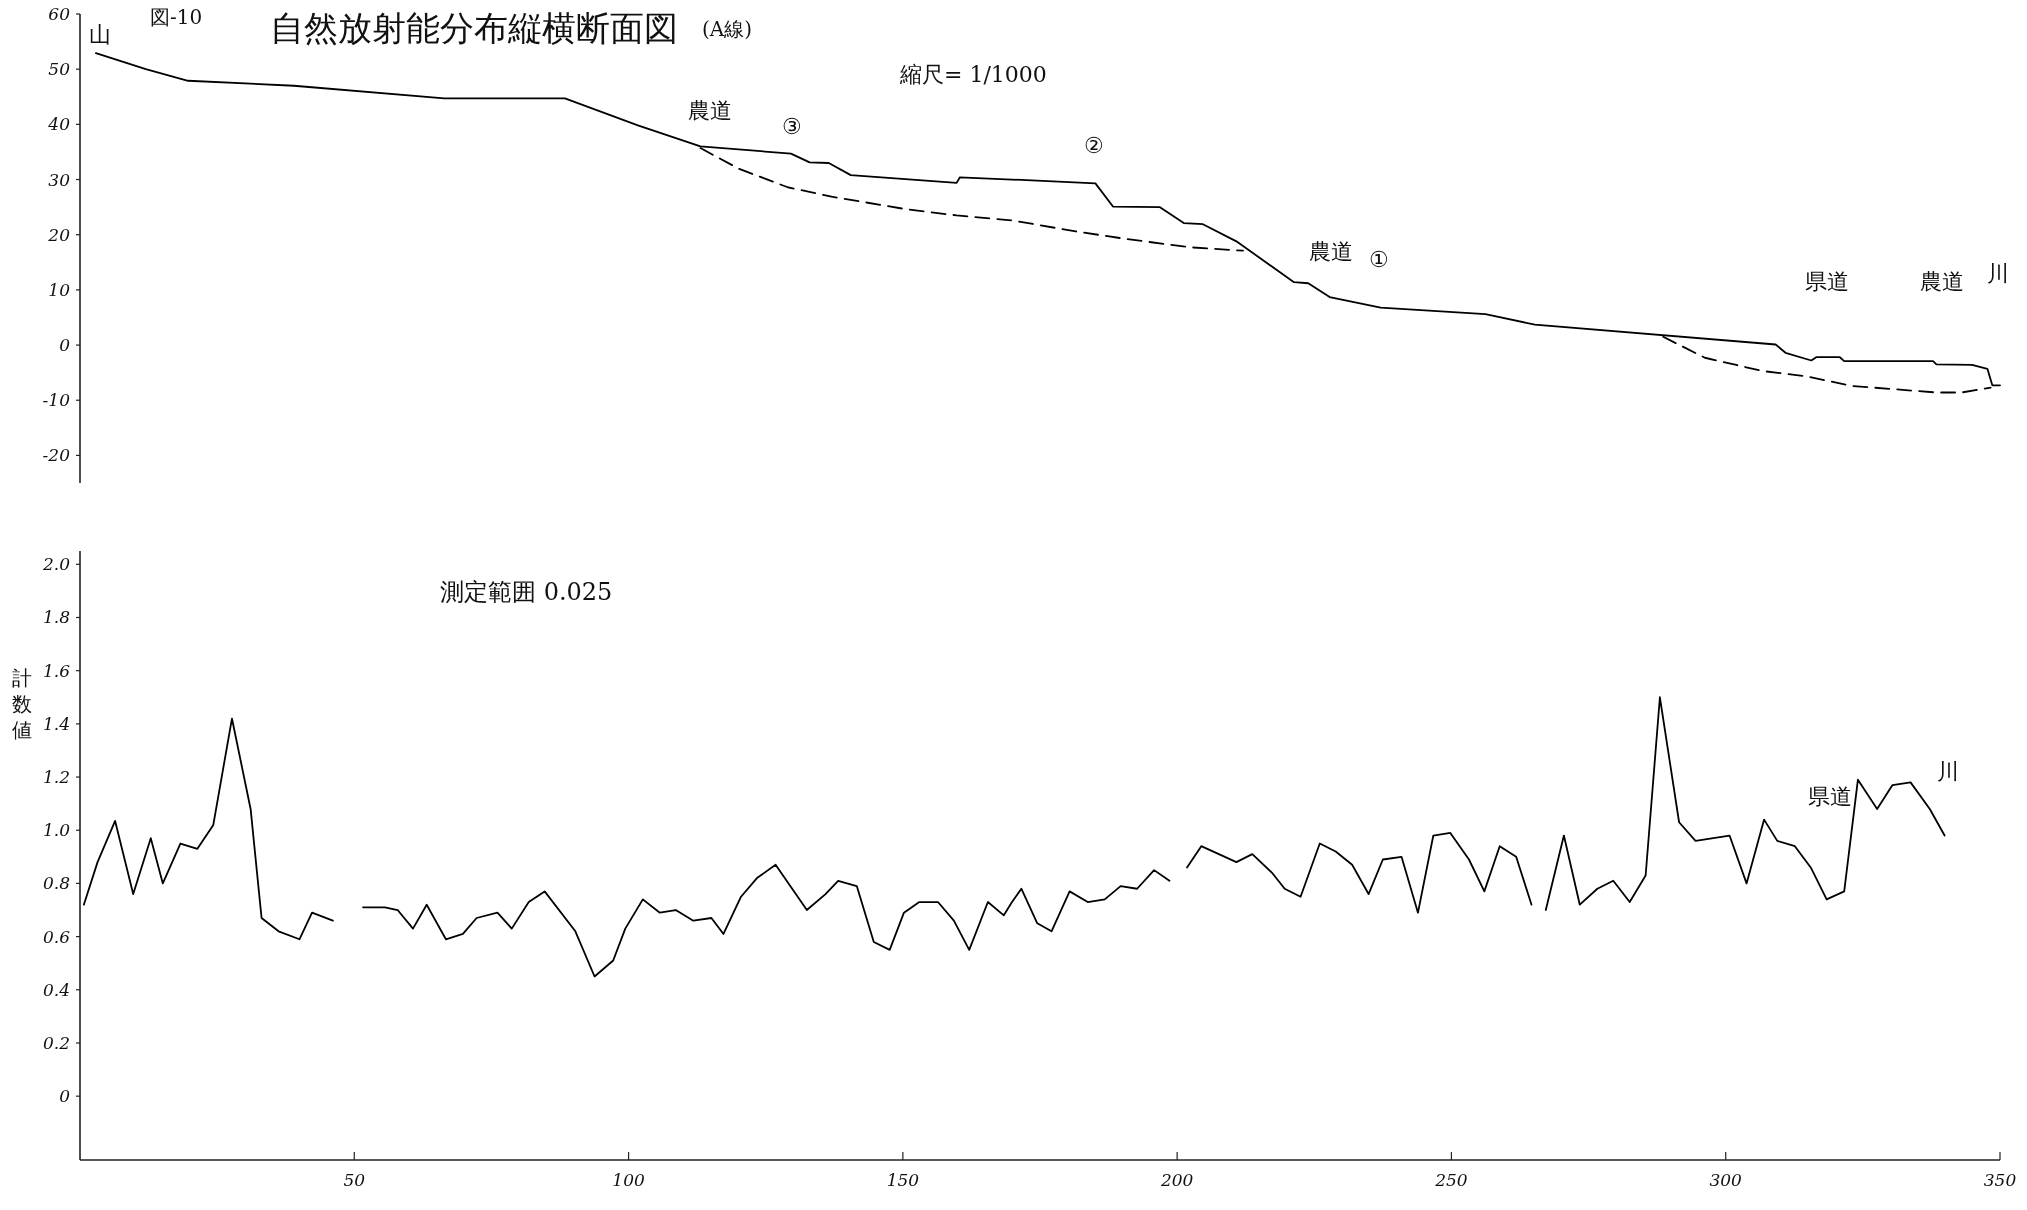  I want to click on annotation: 山, so click(100, 34).